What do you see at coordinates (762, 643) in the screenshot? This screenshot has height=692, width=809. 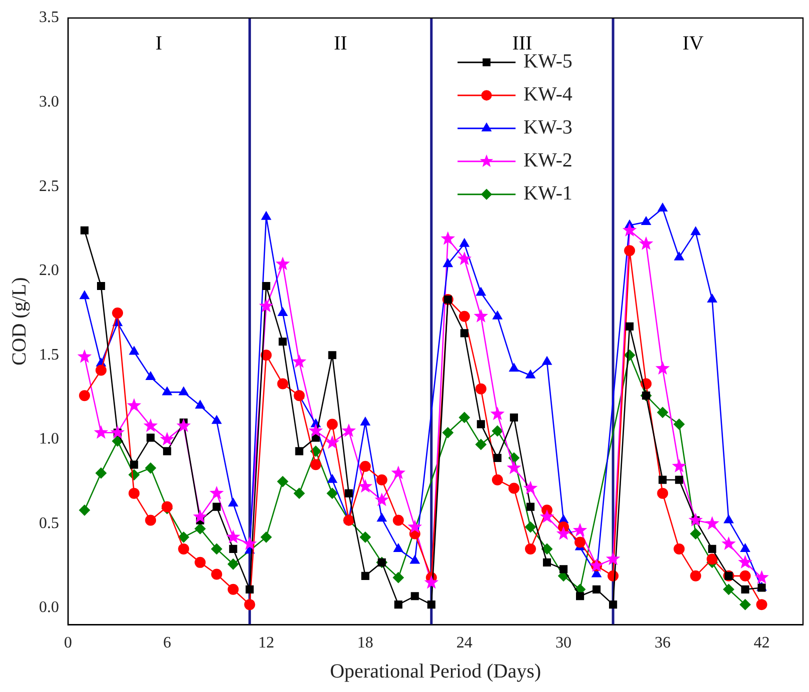 I see `x-tick-label: 42` at bounding box center [762, 643].